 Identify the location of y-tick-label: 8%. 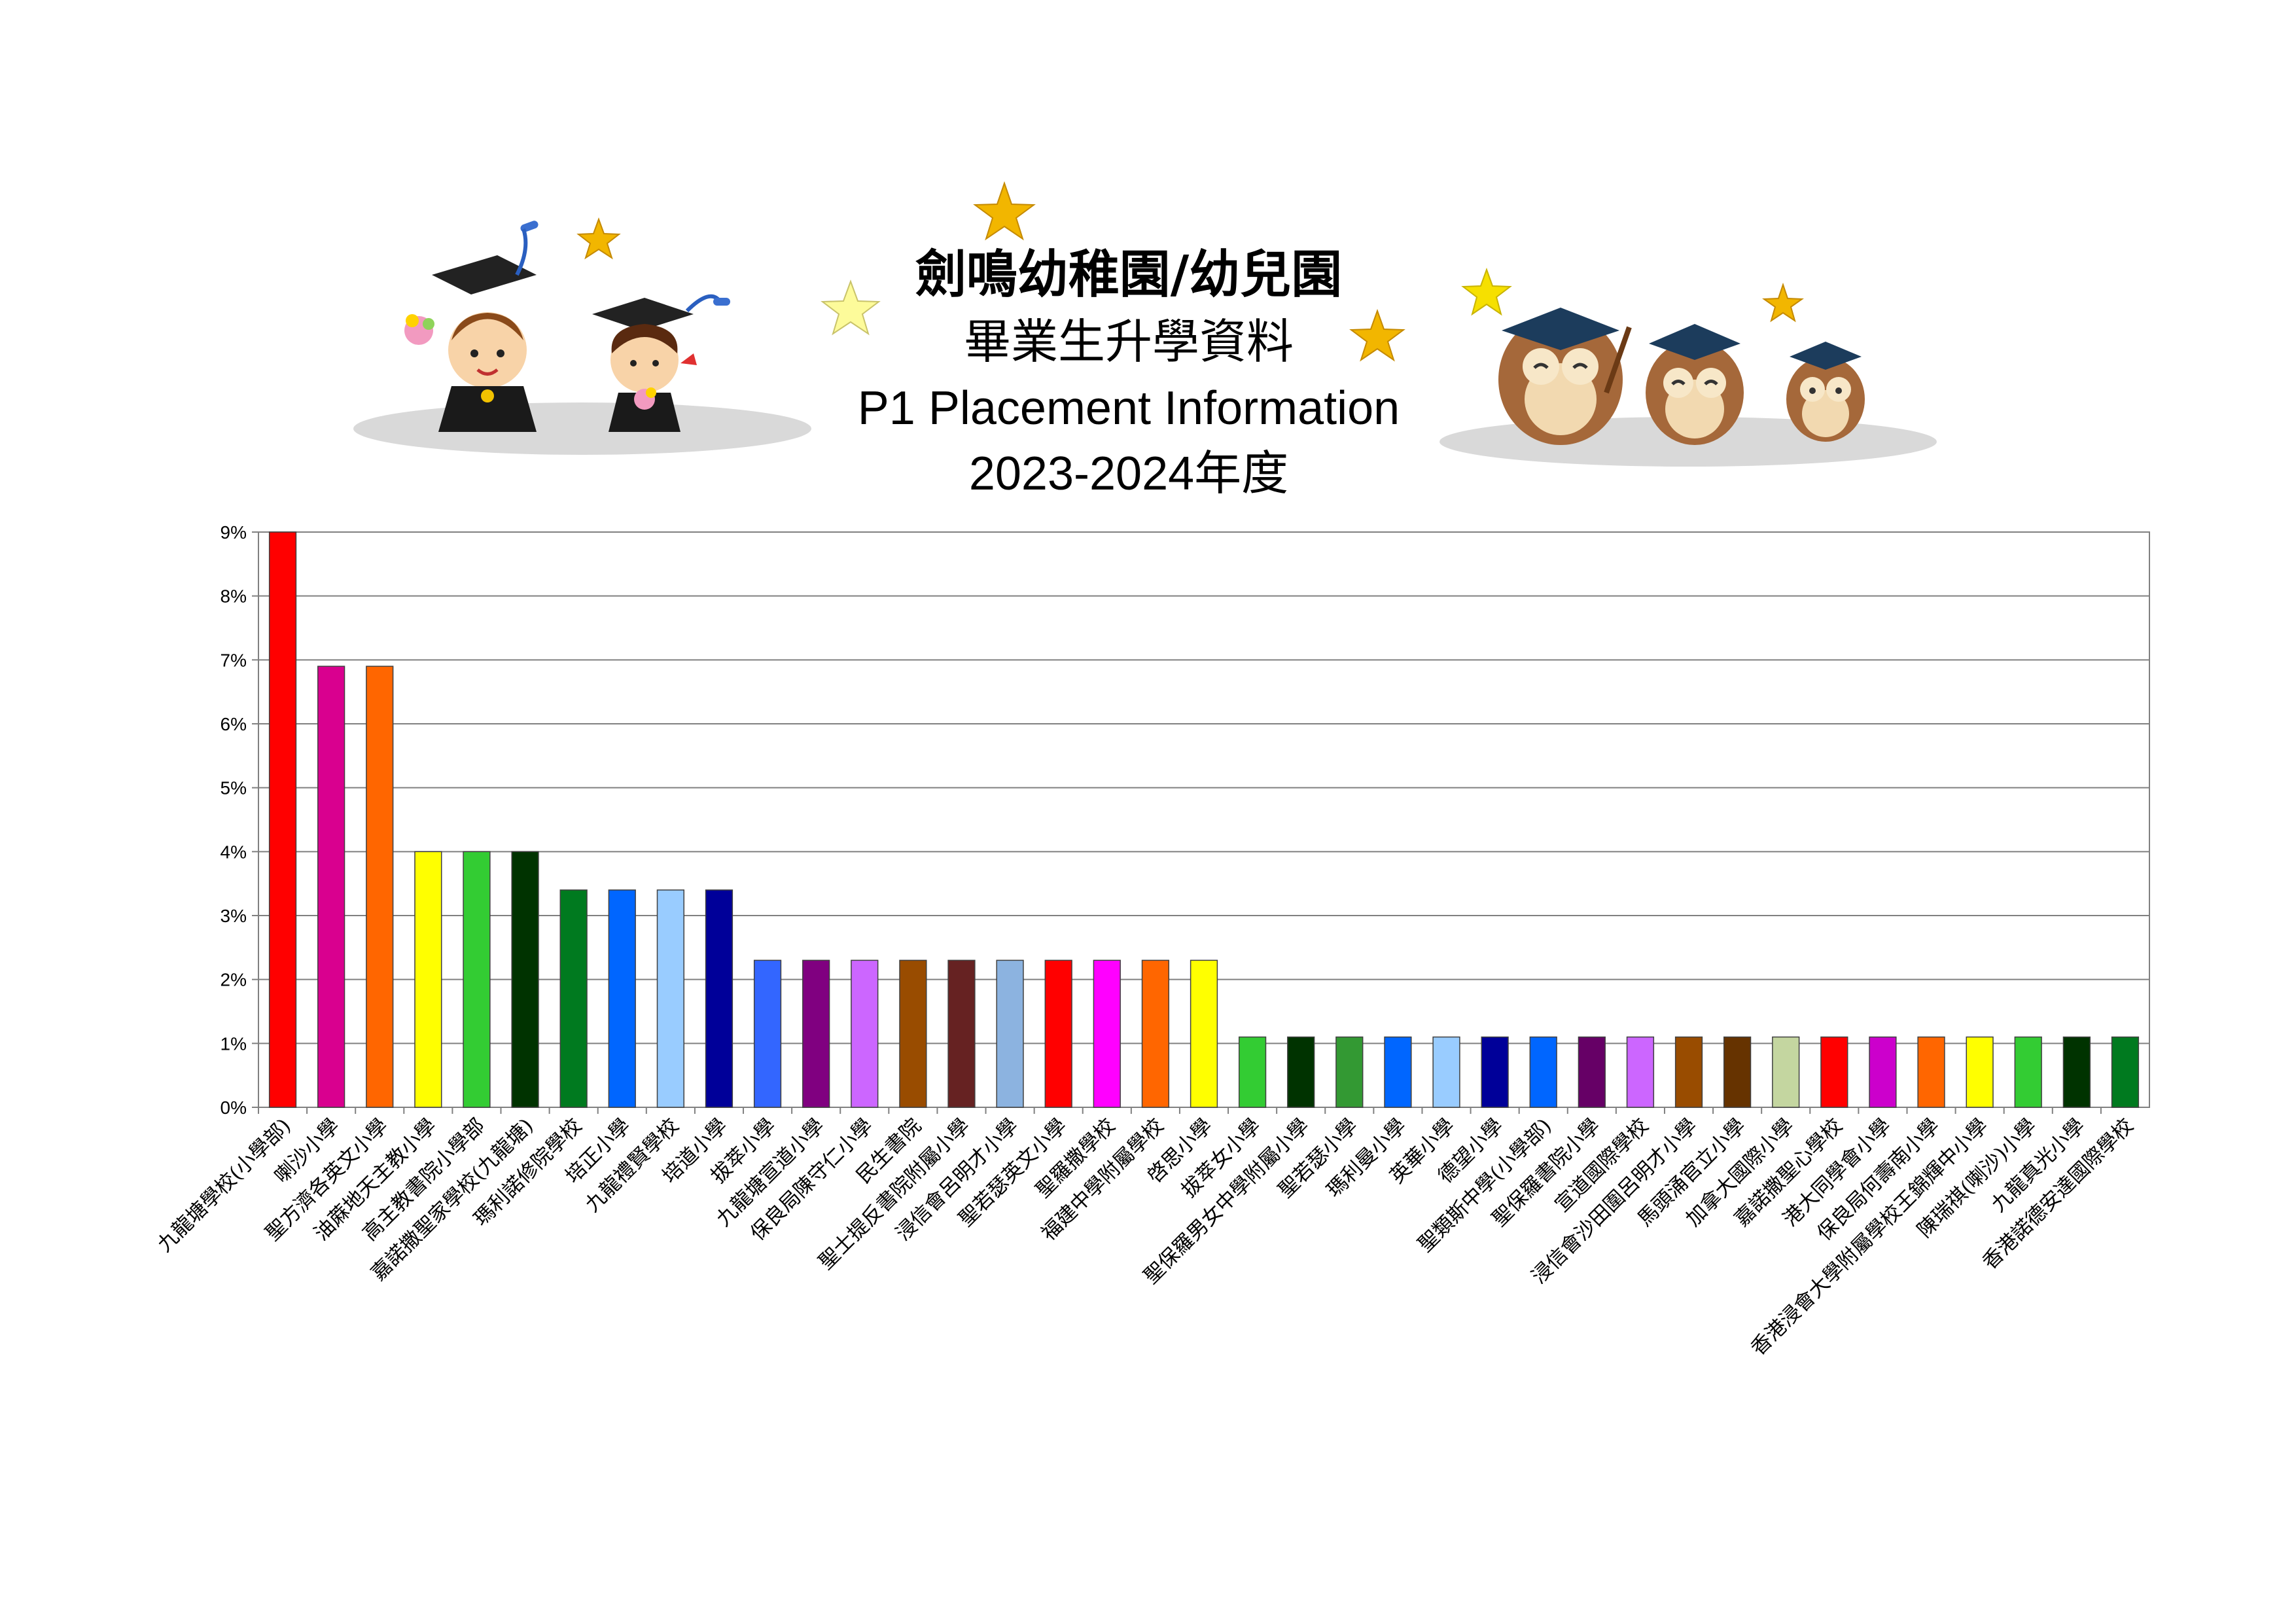
(234, 596).